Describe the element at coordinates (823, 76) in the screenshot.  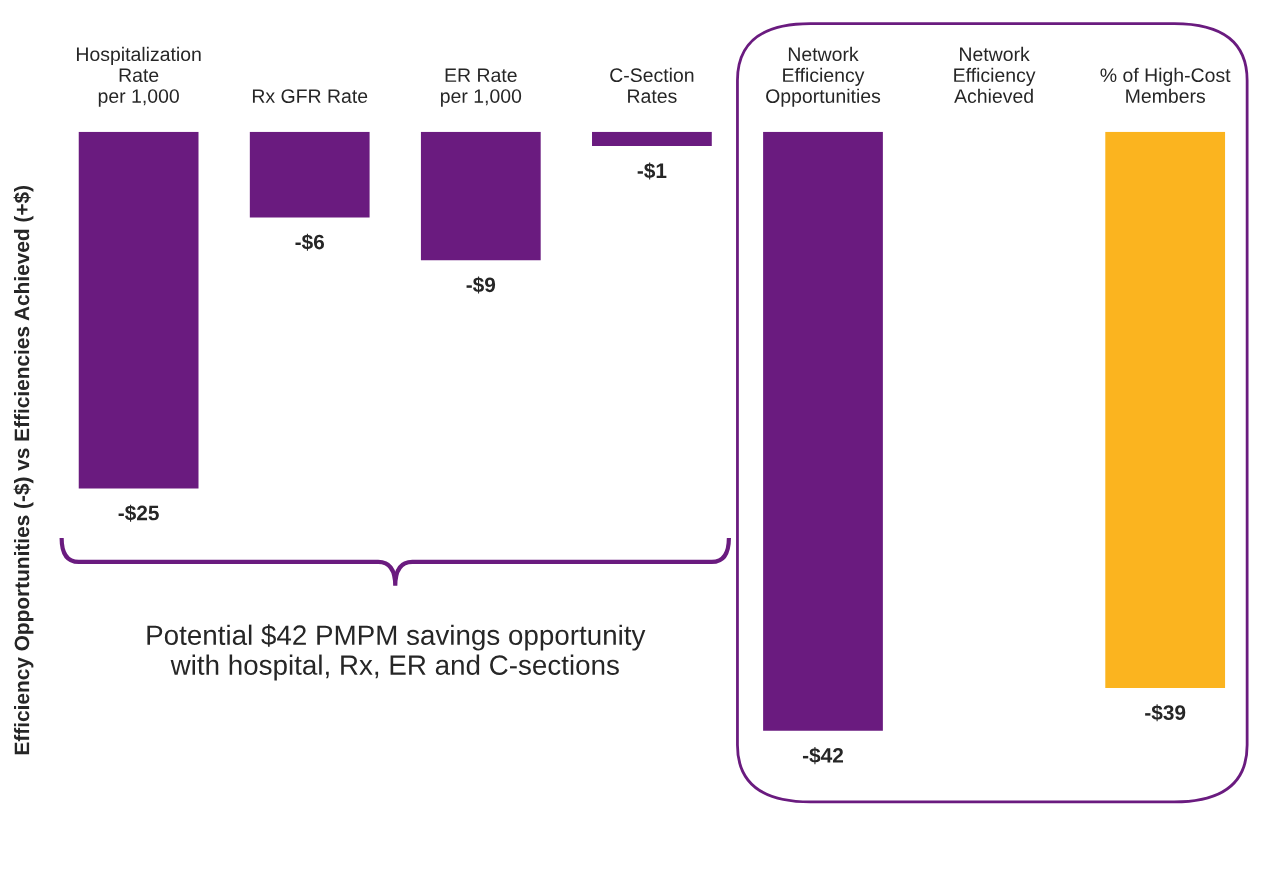
I see `x-tick-label: Network Efficiency Opportunities` at that location.